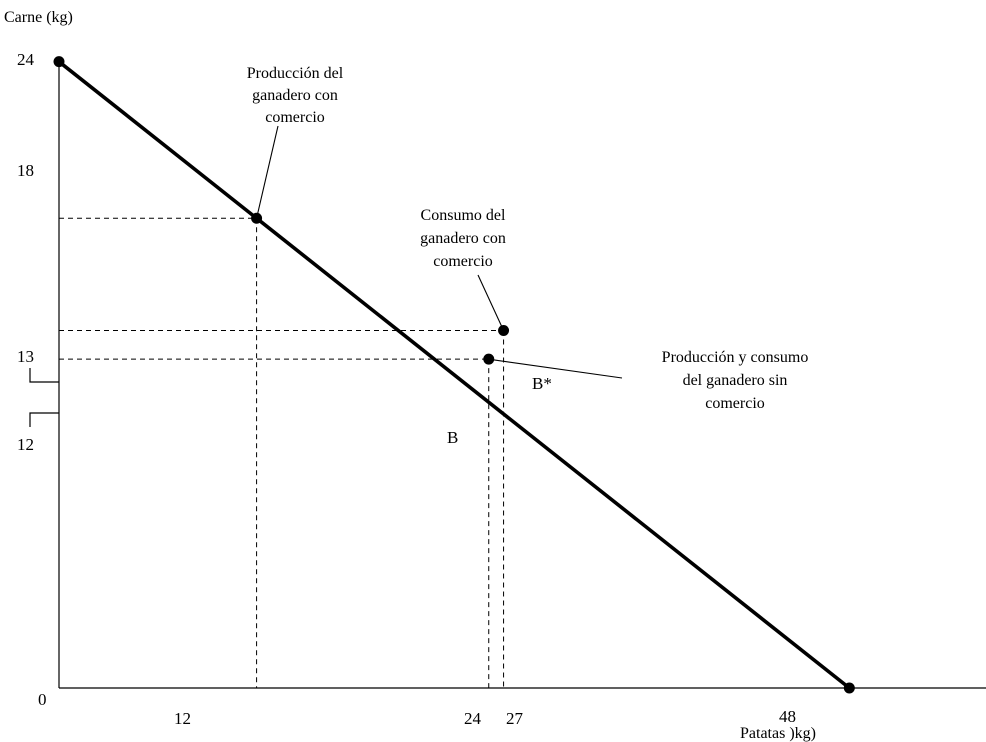 The width and height of the screenshot is (986, 742). I want to click on y-tick-label-24: 24, so click(26, 59).